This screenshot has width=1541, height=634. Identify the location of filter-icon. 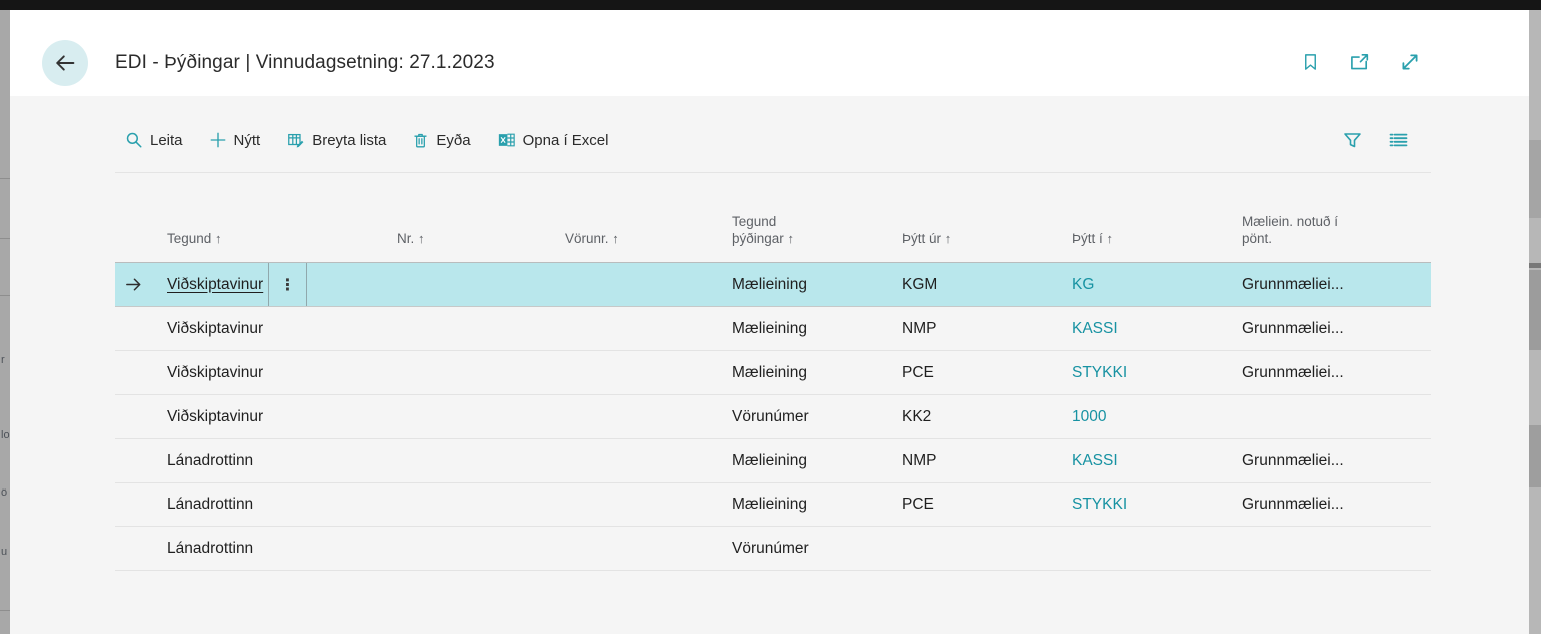
(1352, 140).